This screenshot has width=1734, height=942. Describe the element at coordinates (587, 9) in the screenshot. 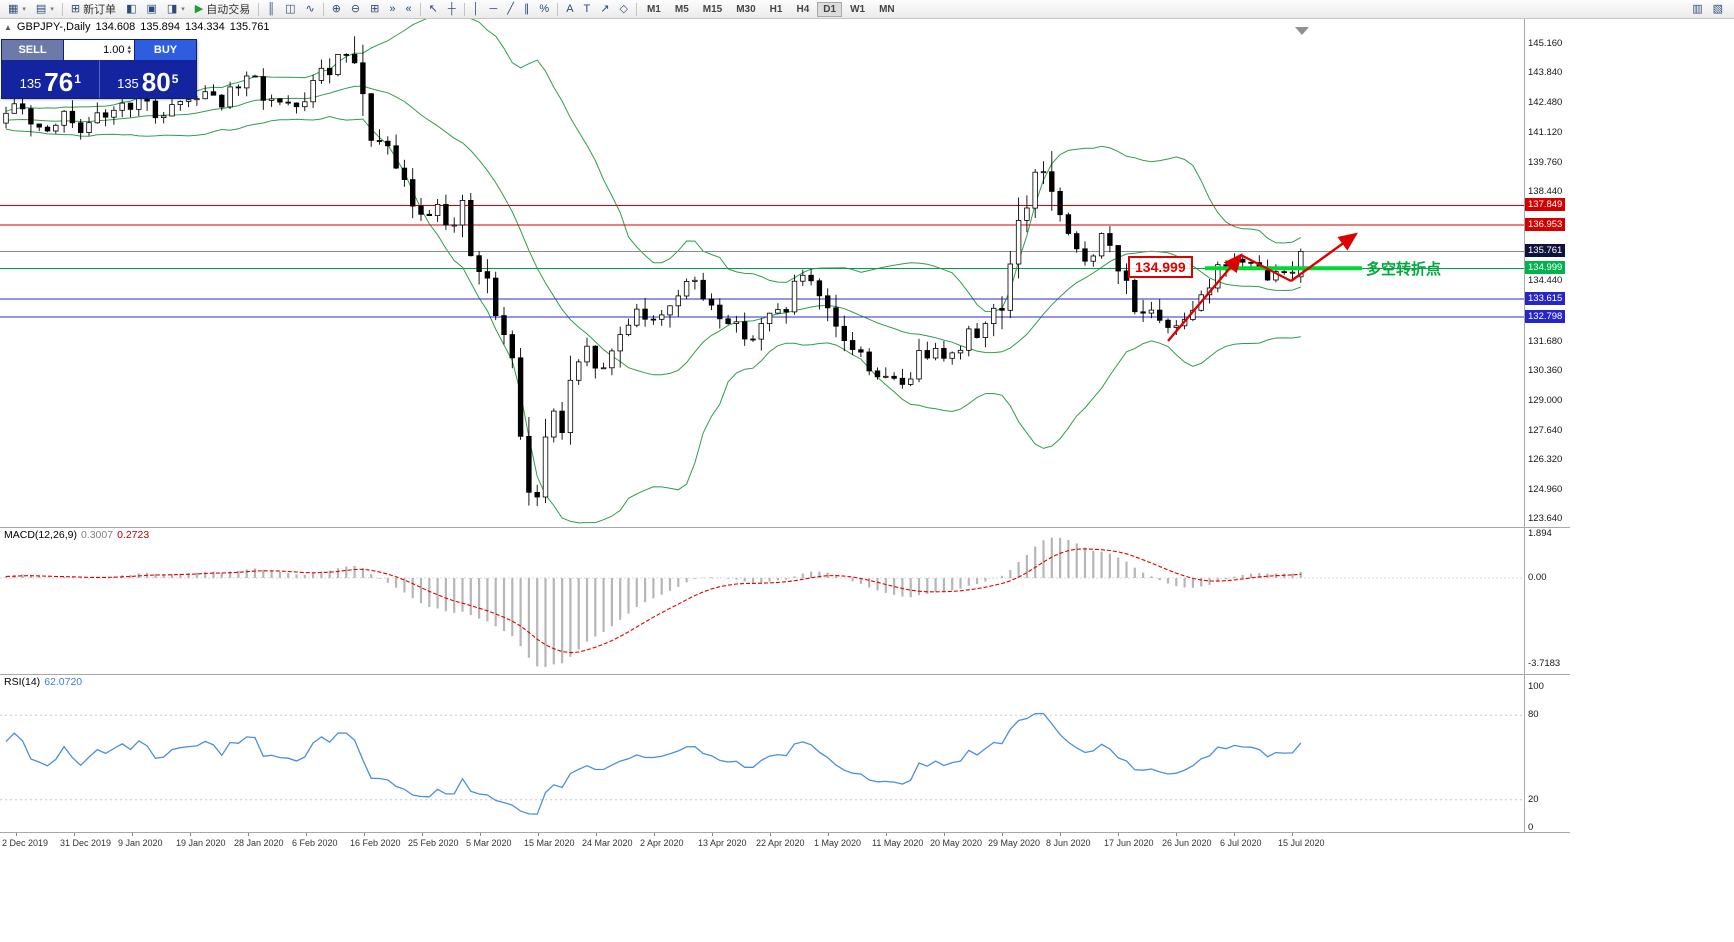

I see `text-label-icon: T` at that location.